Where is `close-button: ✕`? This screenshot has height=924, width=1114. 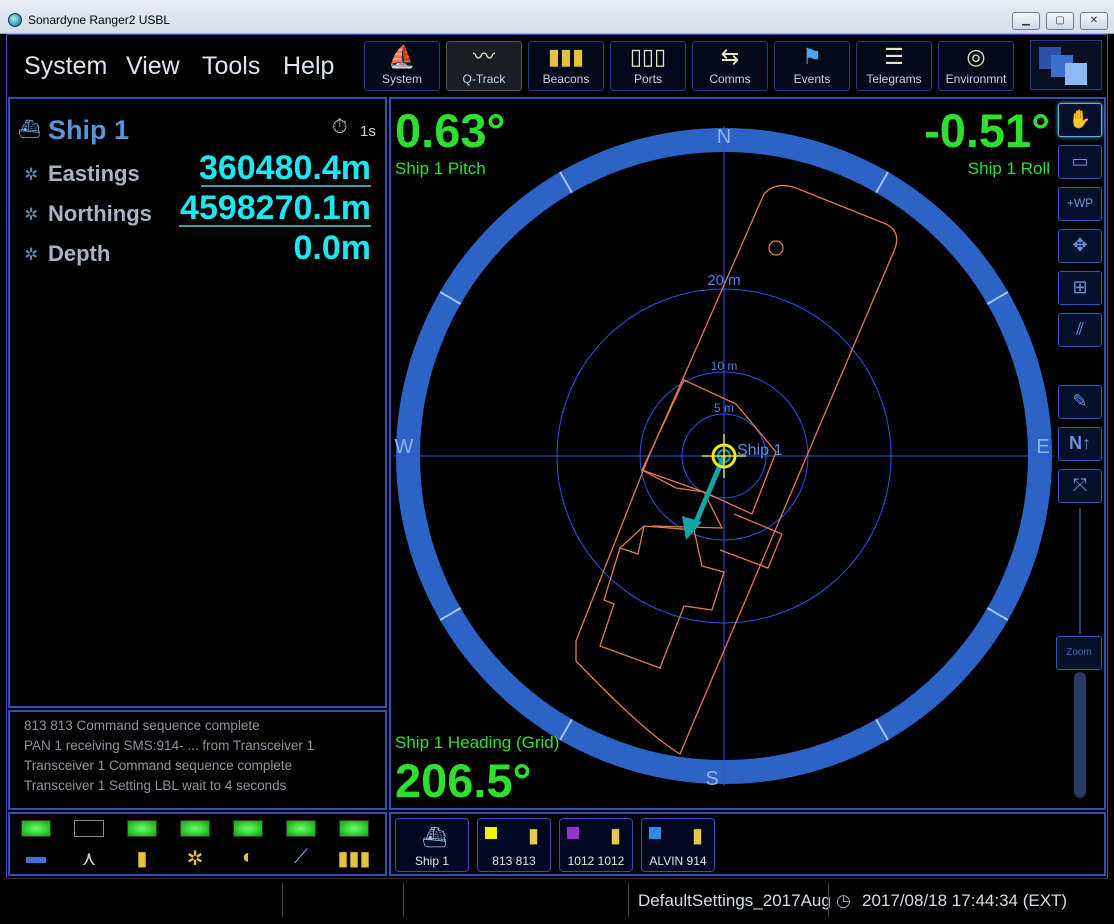 close-button: ✕ is located at coordinates (1094, 21).